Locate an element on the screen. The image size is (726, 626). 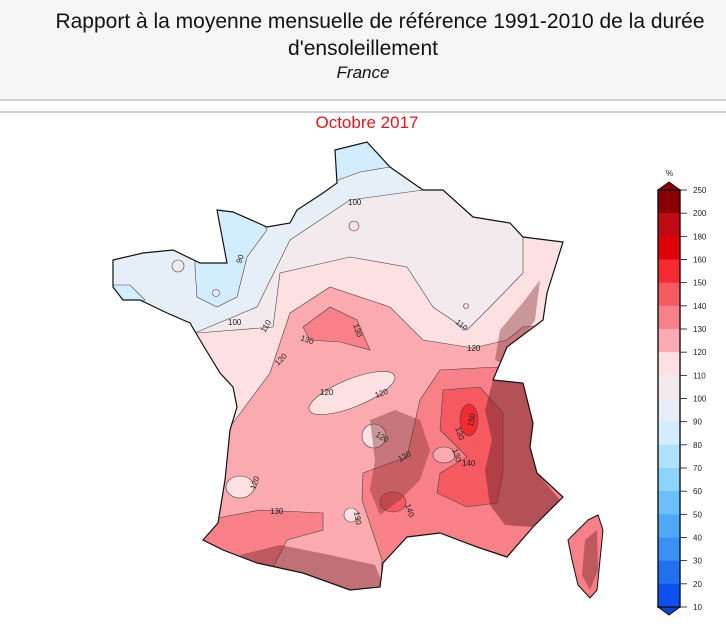
contour-label: 90 is located at coordinates (240, 259).